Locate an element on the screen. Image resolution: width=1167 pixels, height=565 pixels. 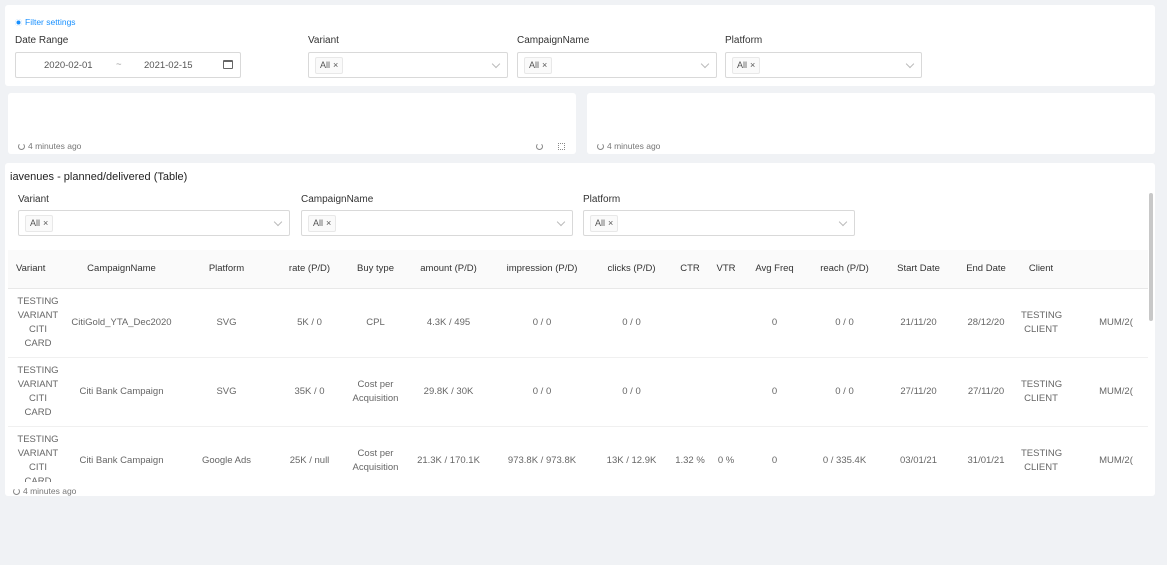
table-cell: 03/01/21 is located at coordinates (918, 454).